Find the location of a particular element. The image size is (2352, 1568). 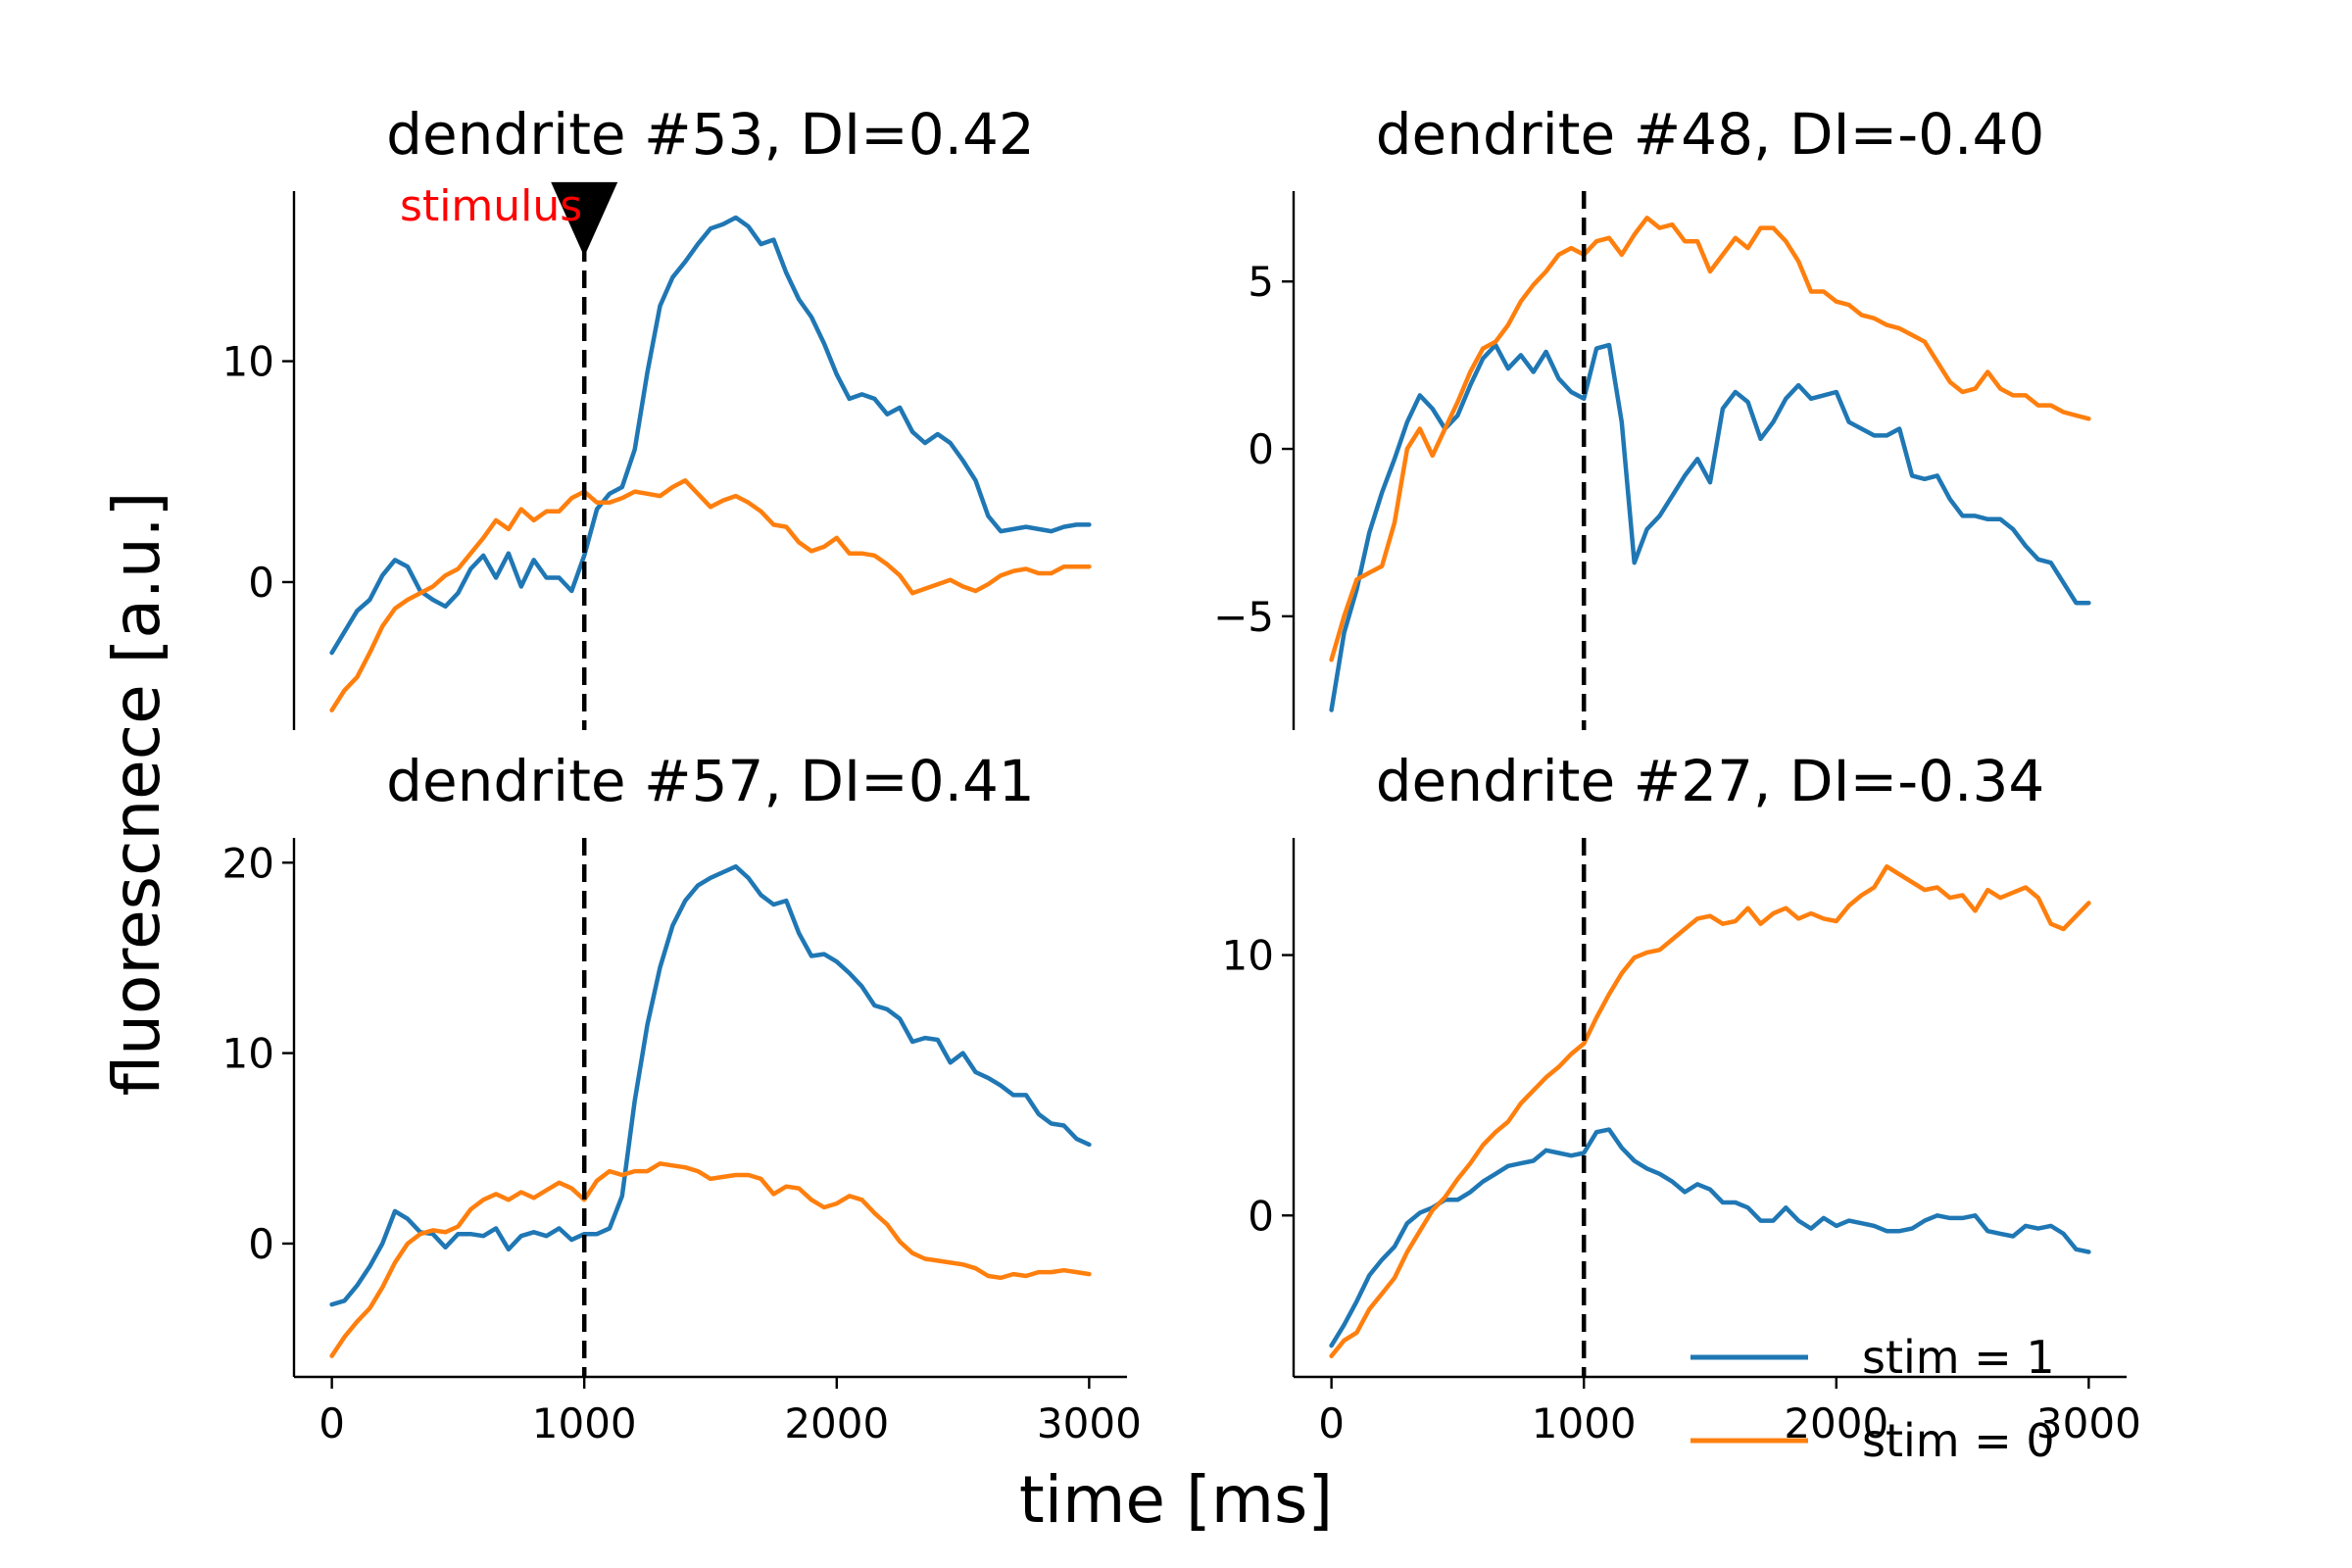

subplot-1: dendrite #53, DI=0.42 0 10 stimulus is located at coordinates (657, 415).